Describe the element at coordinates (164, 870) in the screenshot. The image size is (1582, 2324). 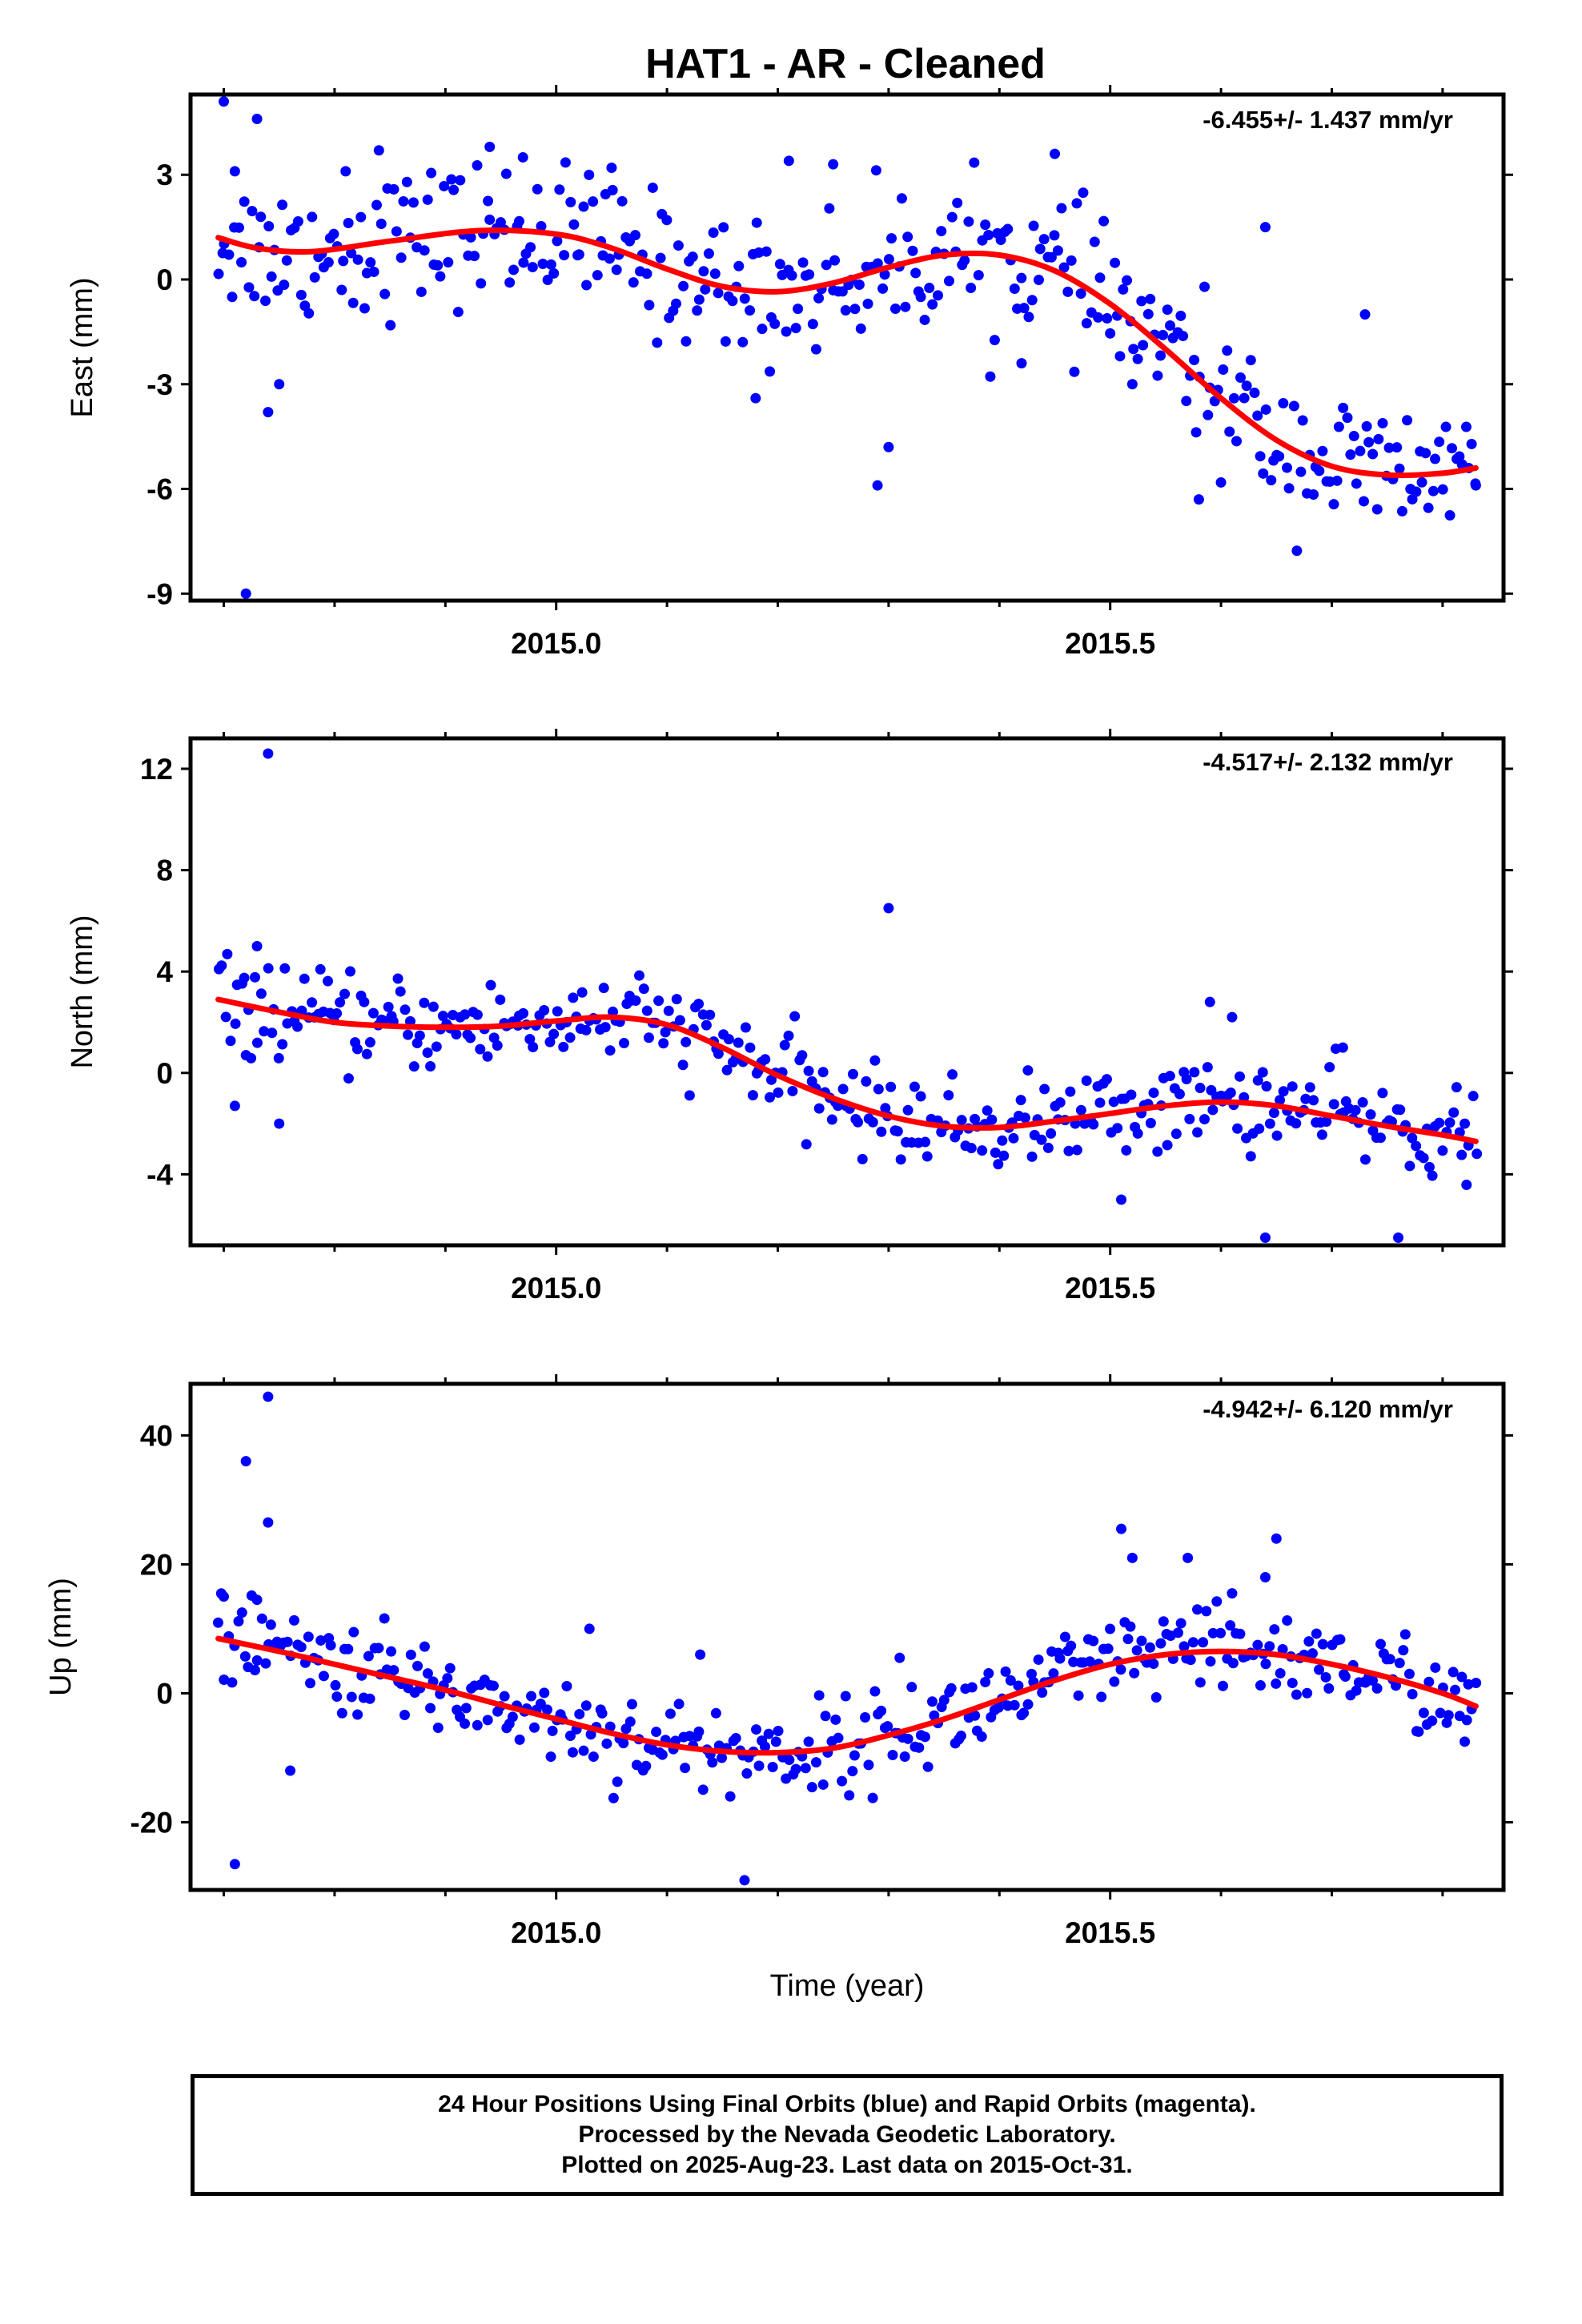
I see `y-tick-label: 8` at that location.